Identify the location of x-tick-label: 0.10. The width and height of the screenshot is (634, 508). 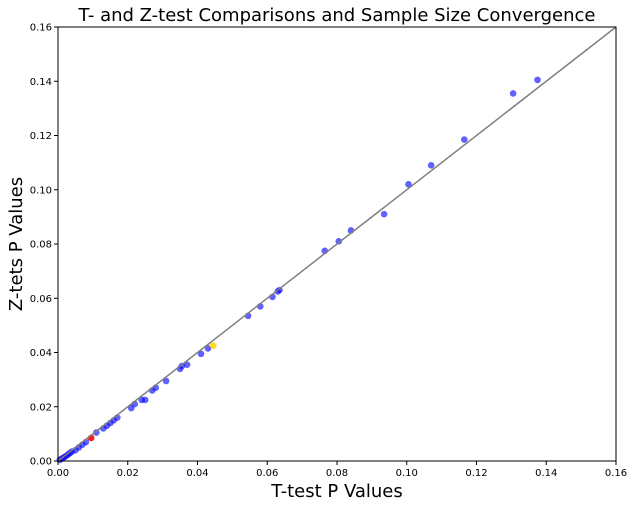
(407, 473).